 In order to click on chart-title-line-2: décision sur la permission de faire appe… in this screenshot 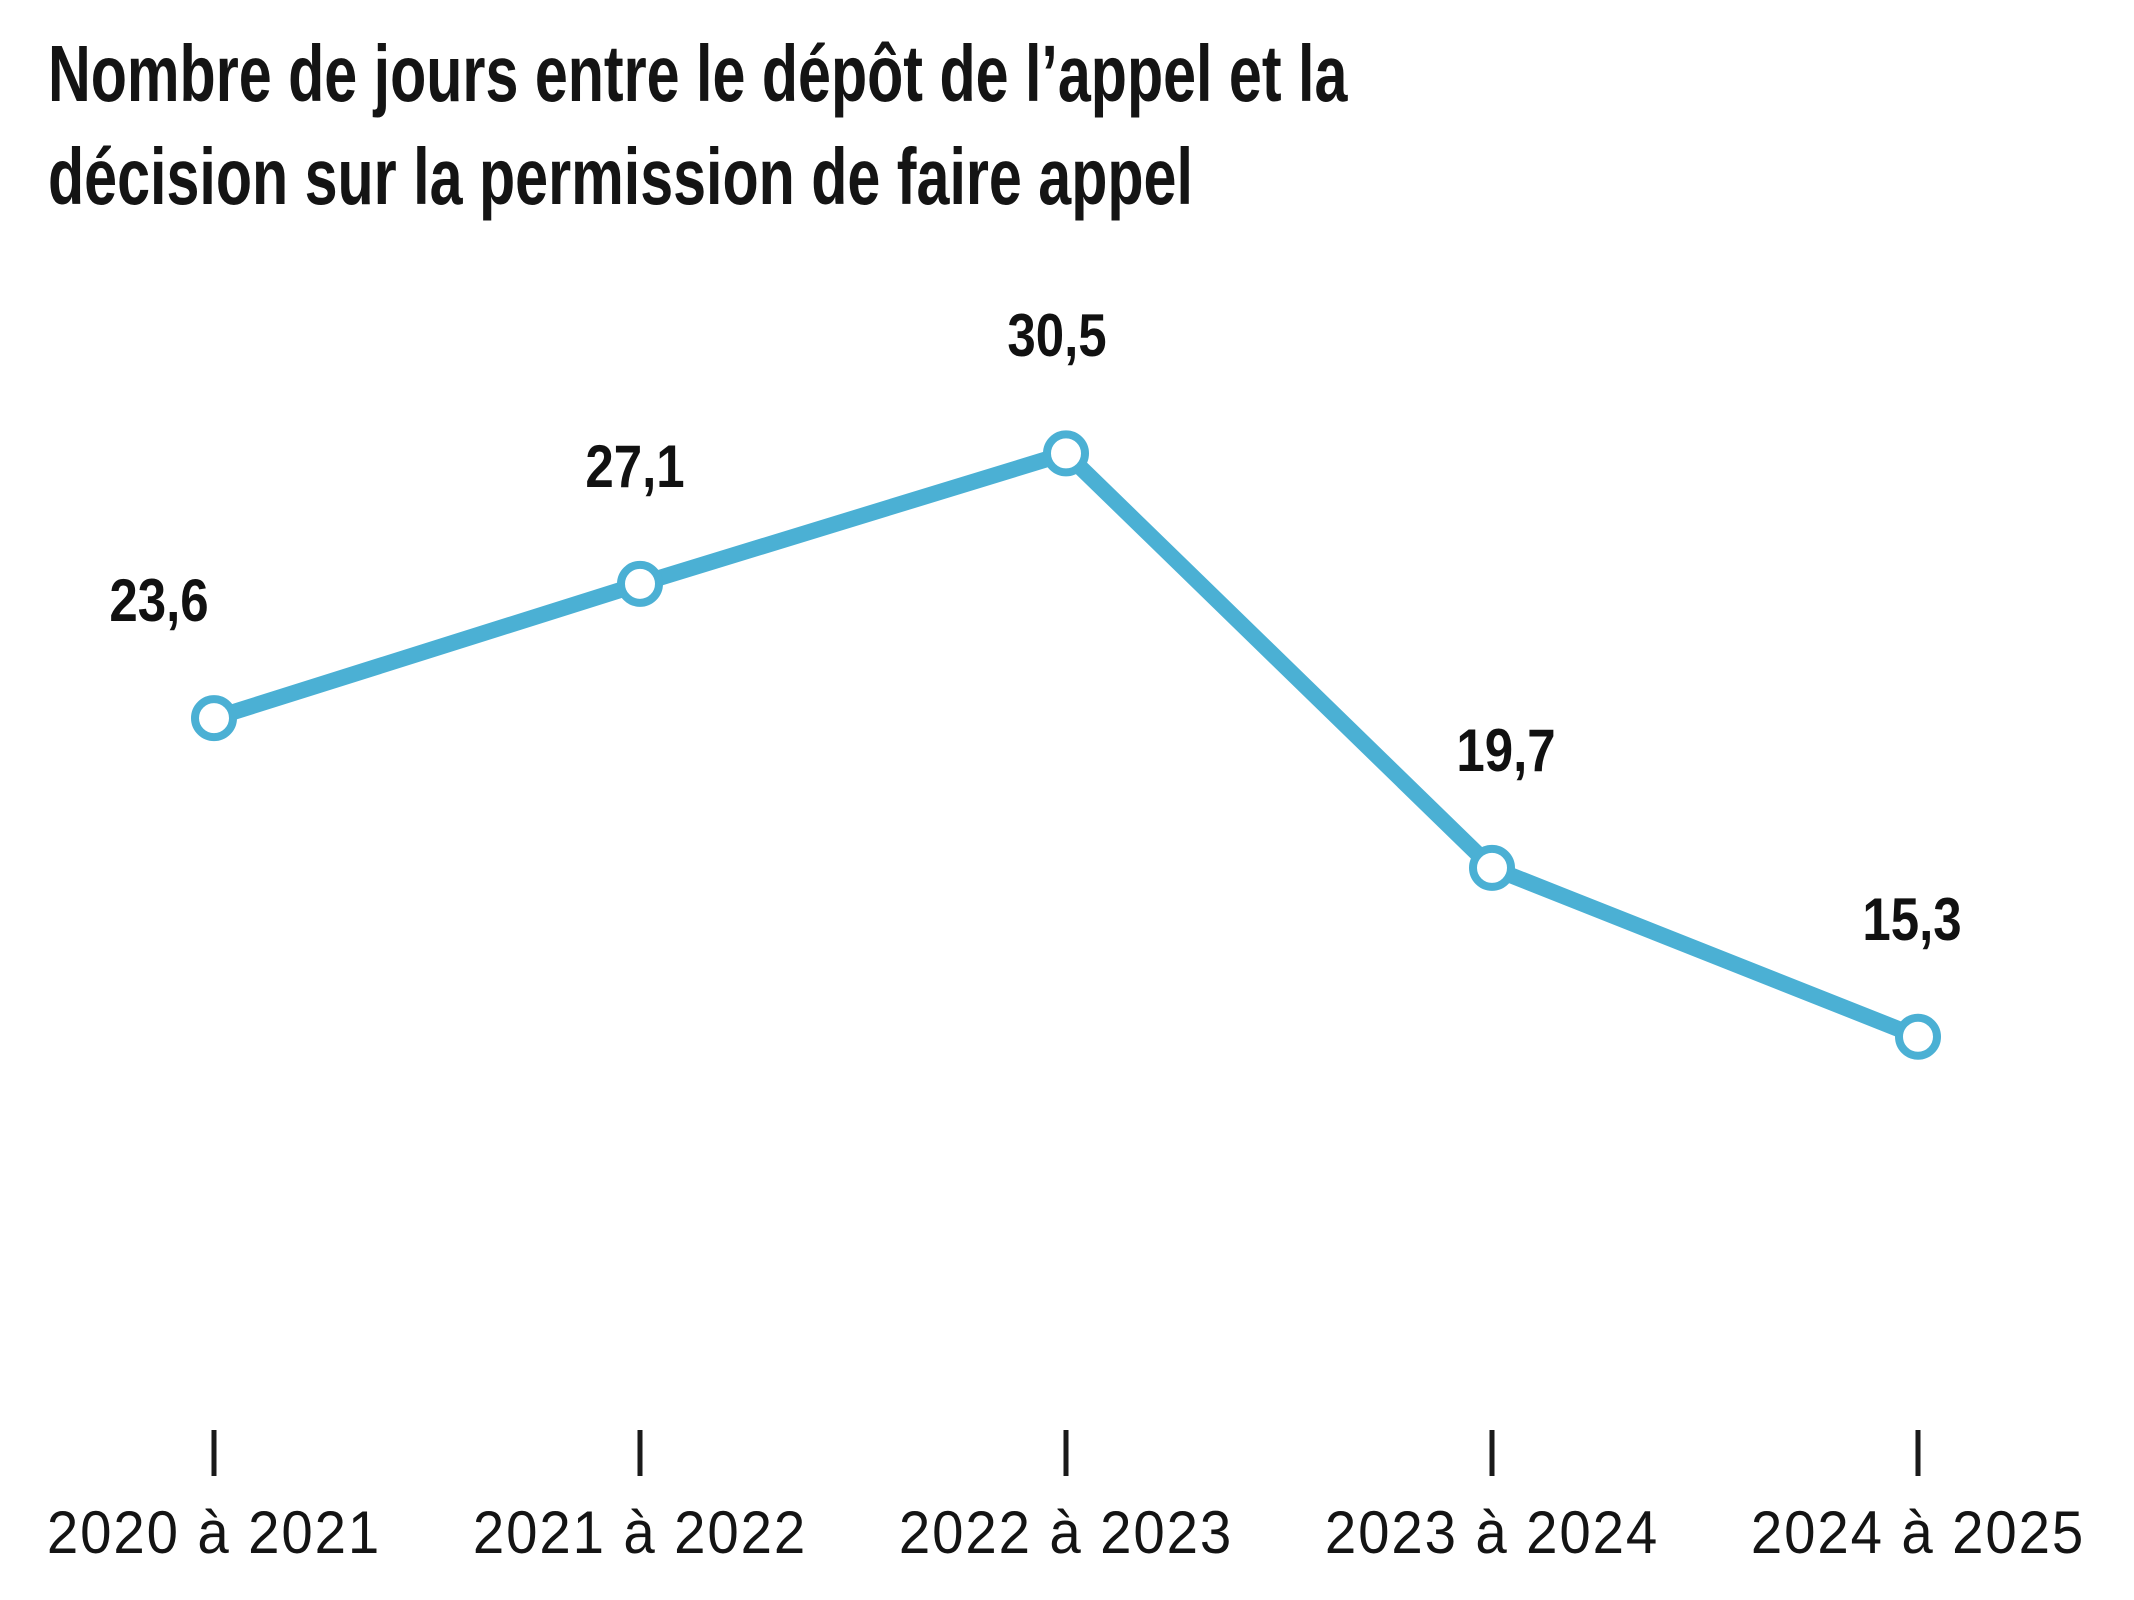, I will do `click(620, 176)`.